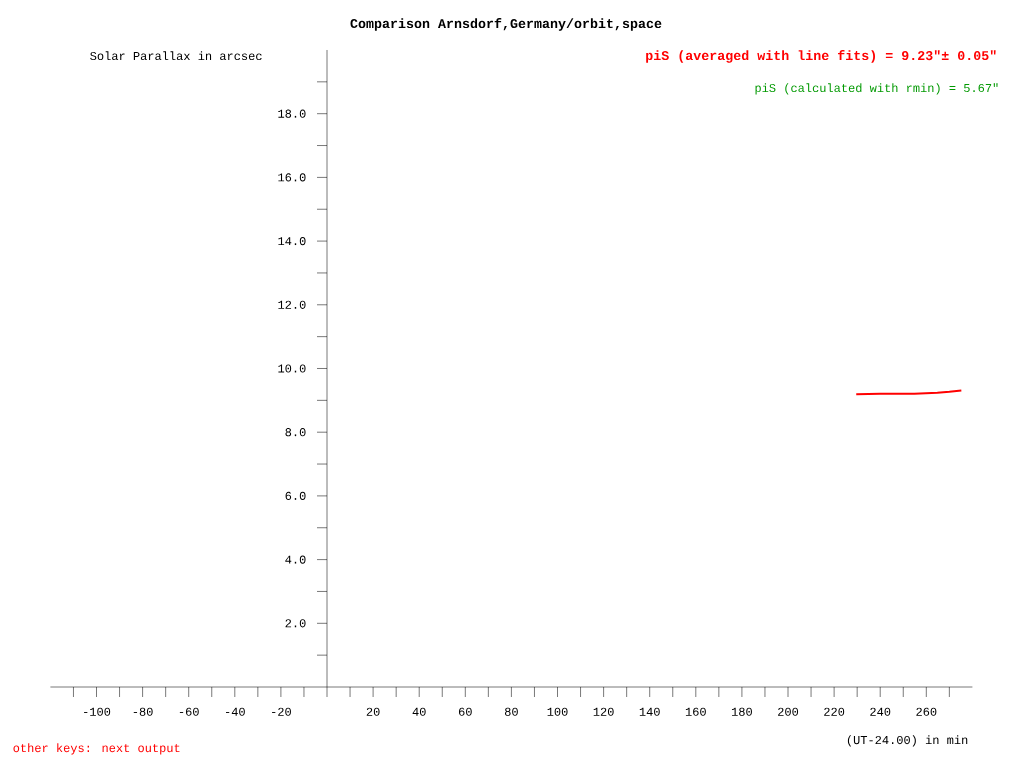 The width and height of the screenshot is (1024, 768). What do you see at coordinates (292, 304) in the screenshot?
I see `y-tick-label: 12.0` at bounding box center [292, 304].